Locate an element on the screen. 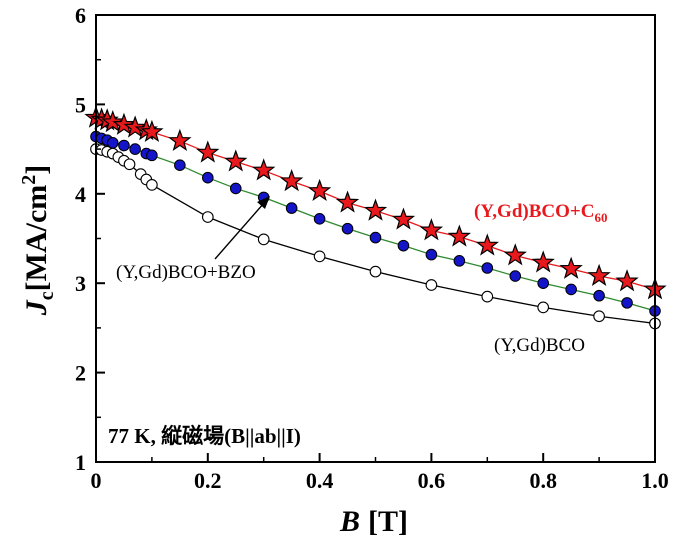 The width and height of the screenshot is (673, 538). y-tick-label: 6 is located at coordinates (80, 15).